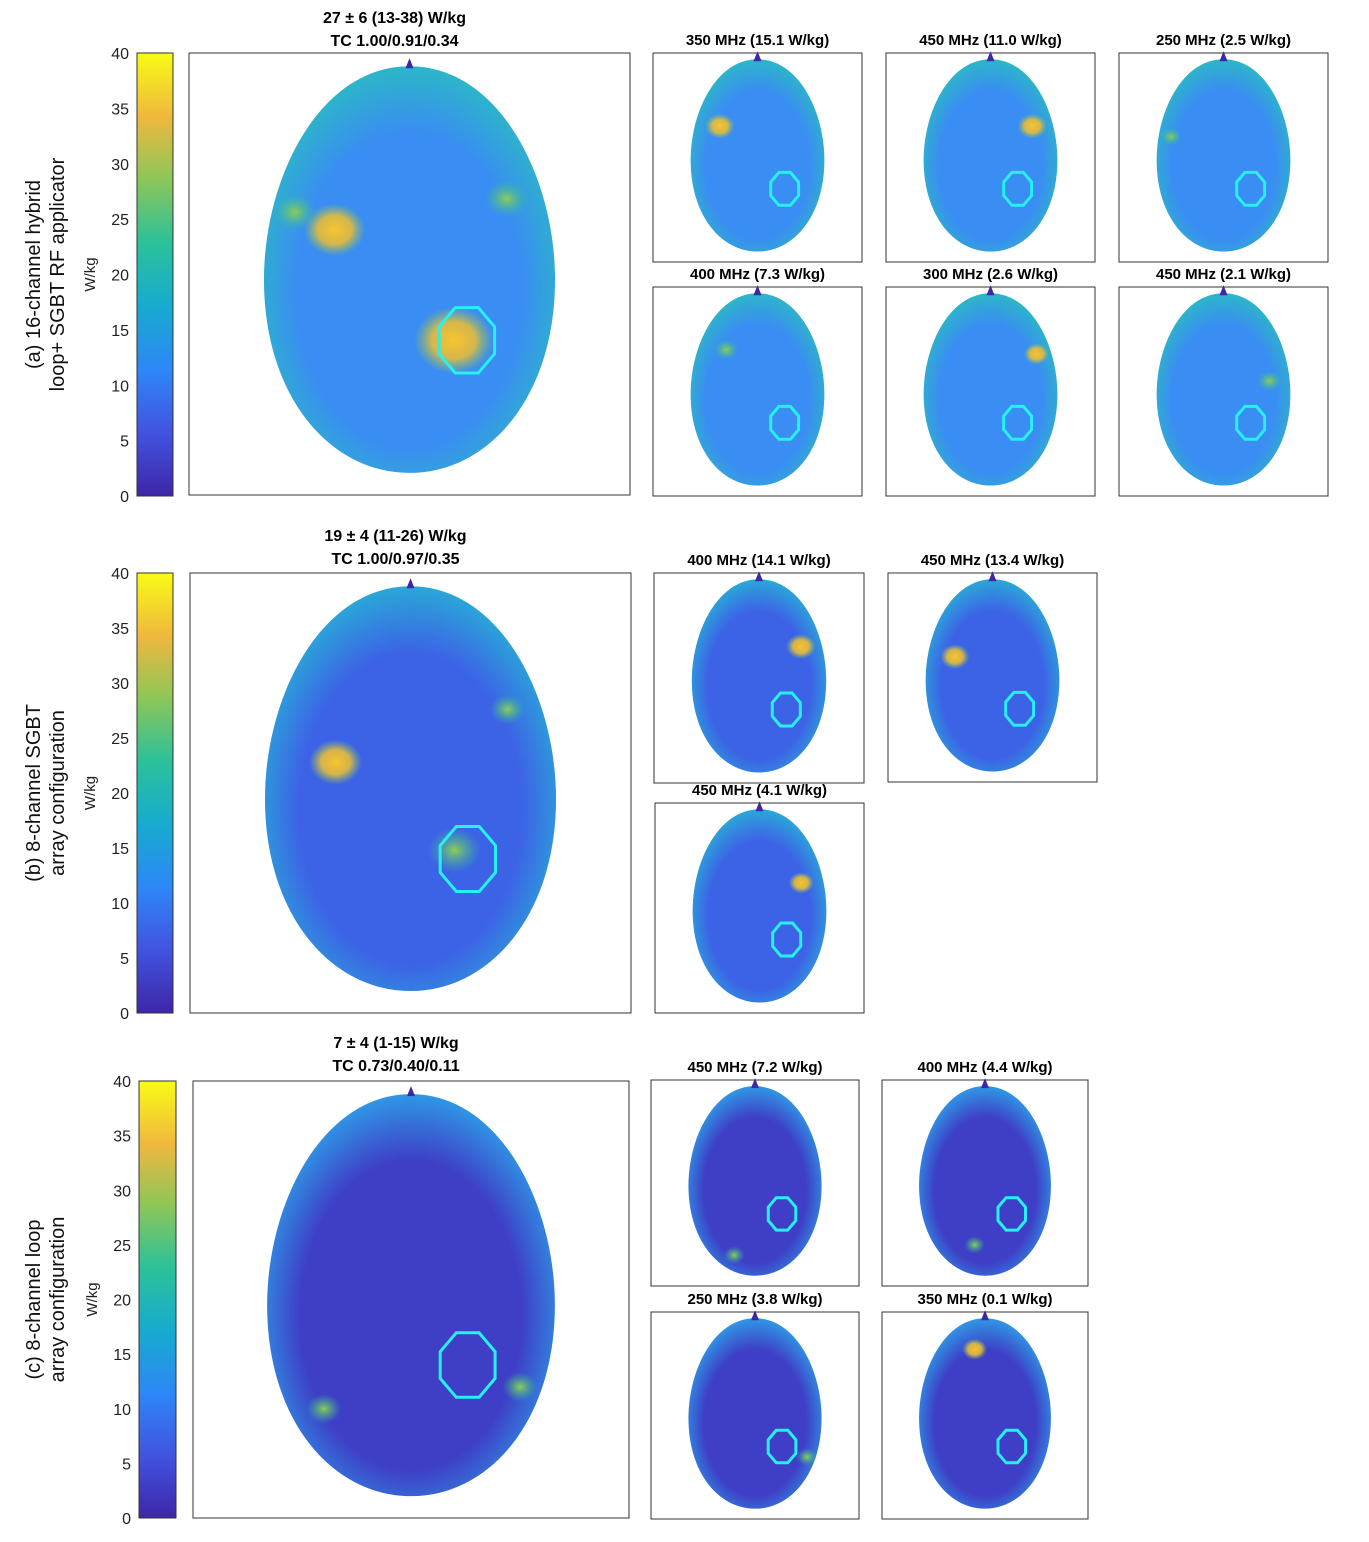 This screenshot has height=1542, width=1369. I want to click on row-label-line: loop+ SGBT RF applicator, so click(58, 274).